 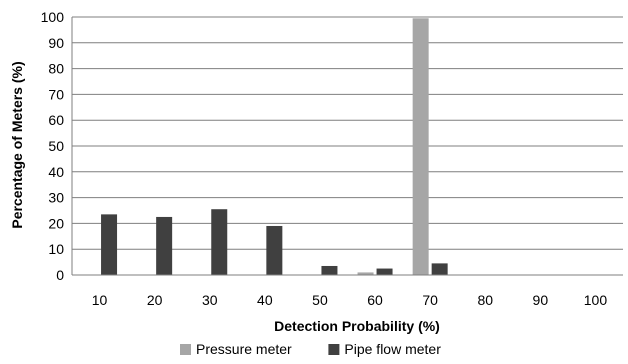 I want to click on y-tick-label-20: 20, so click(x=56, y=223).